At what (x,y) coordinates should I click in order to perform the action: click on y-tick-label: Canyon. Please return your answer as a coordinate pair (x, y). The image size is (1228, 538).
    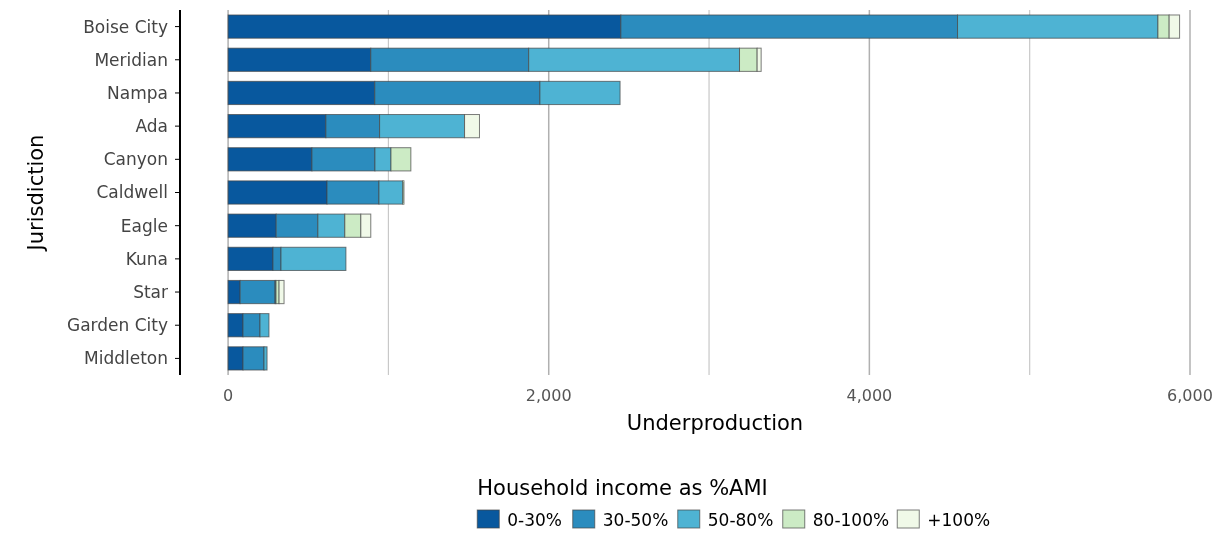
    Looking at the image, I should click on (135, 159).